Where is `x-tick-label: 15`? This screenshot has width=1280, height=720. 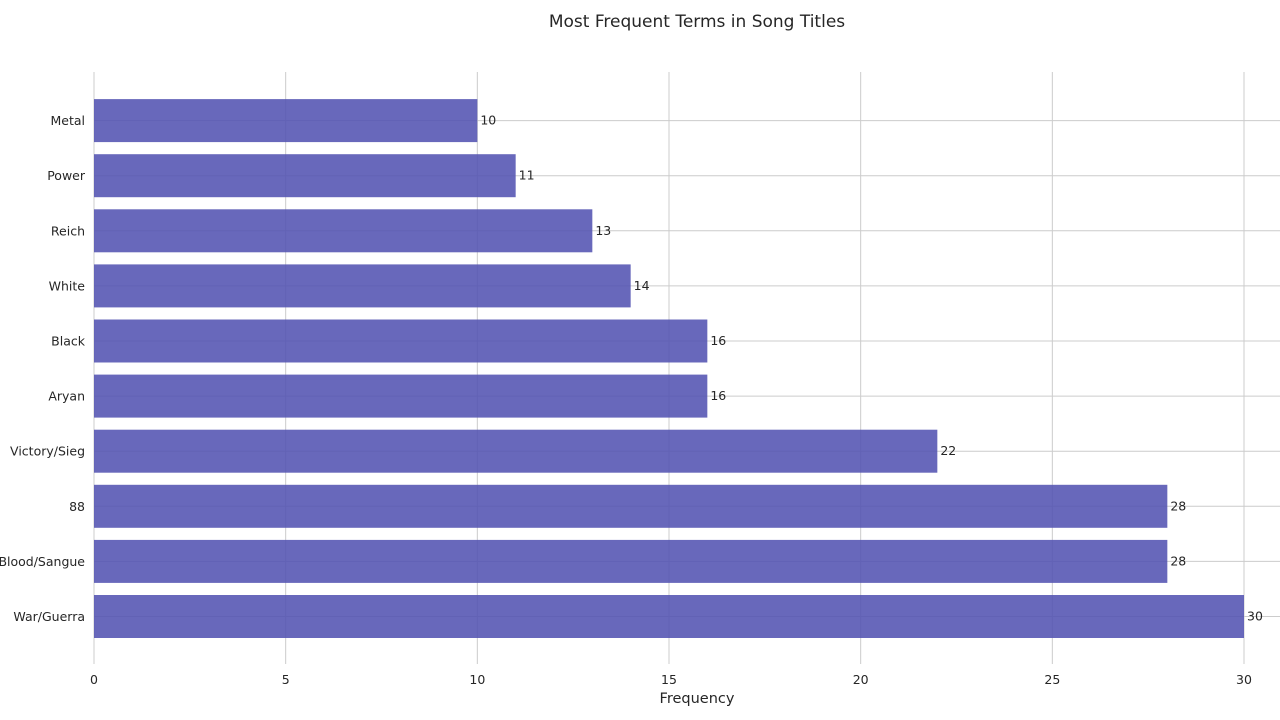
x-tick-label: 15 is located at coordinates (669, 679).